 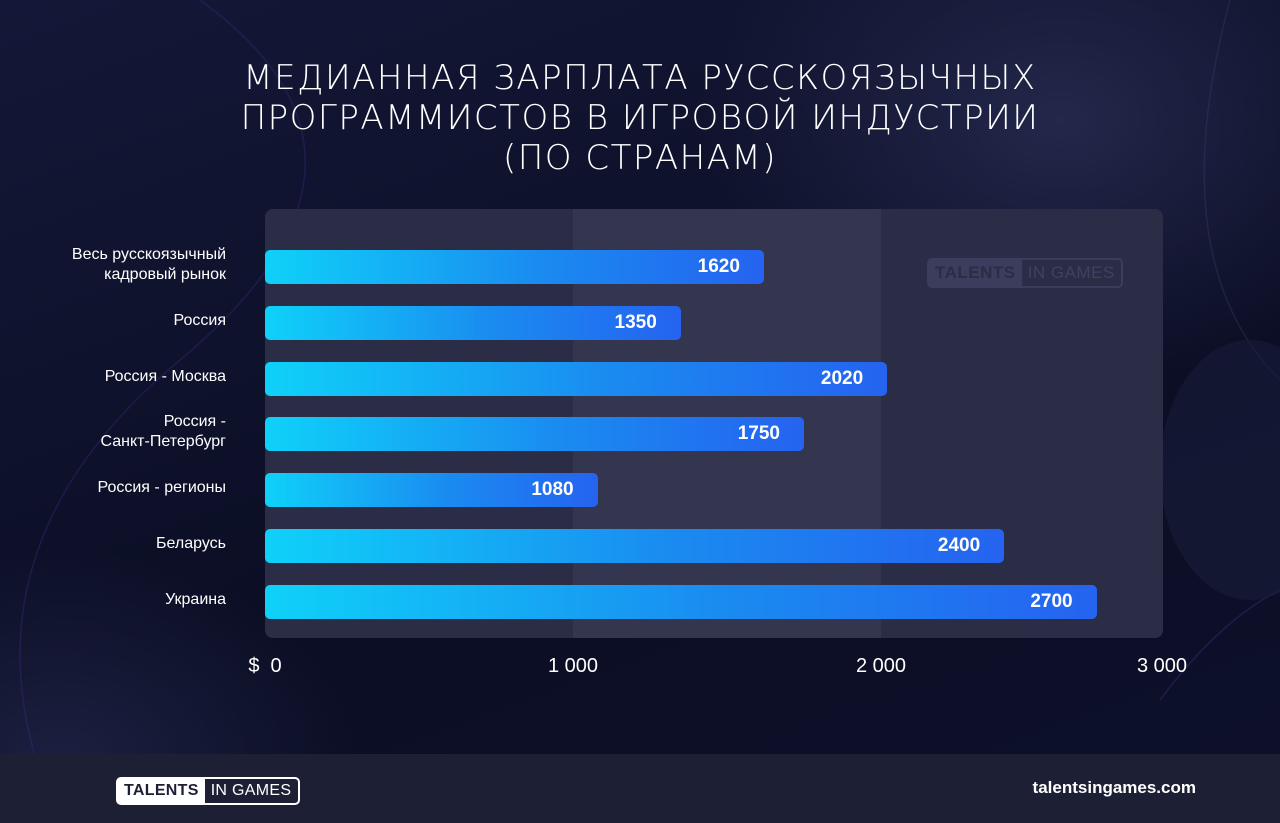 I want to click on x-tick-label: 1 000, so click(x=573, y=666).